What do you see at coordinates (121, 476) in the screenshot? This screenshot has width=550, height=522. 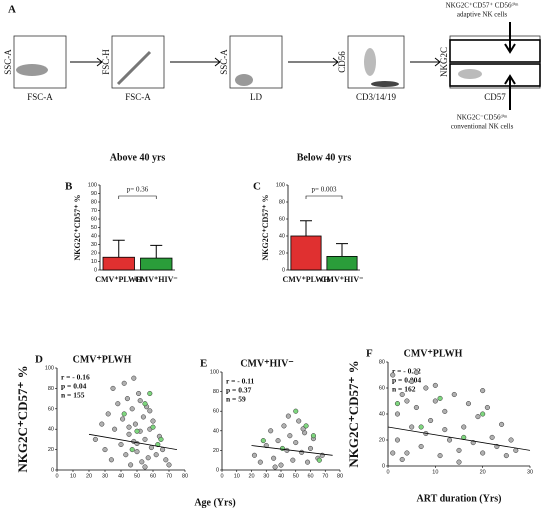 I see `x-tick-label: 40` at bounding box center [121, 476].